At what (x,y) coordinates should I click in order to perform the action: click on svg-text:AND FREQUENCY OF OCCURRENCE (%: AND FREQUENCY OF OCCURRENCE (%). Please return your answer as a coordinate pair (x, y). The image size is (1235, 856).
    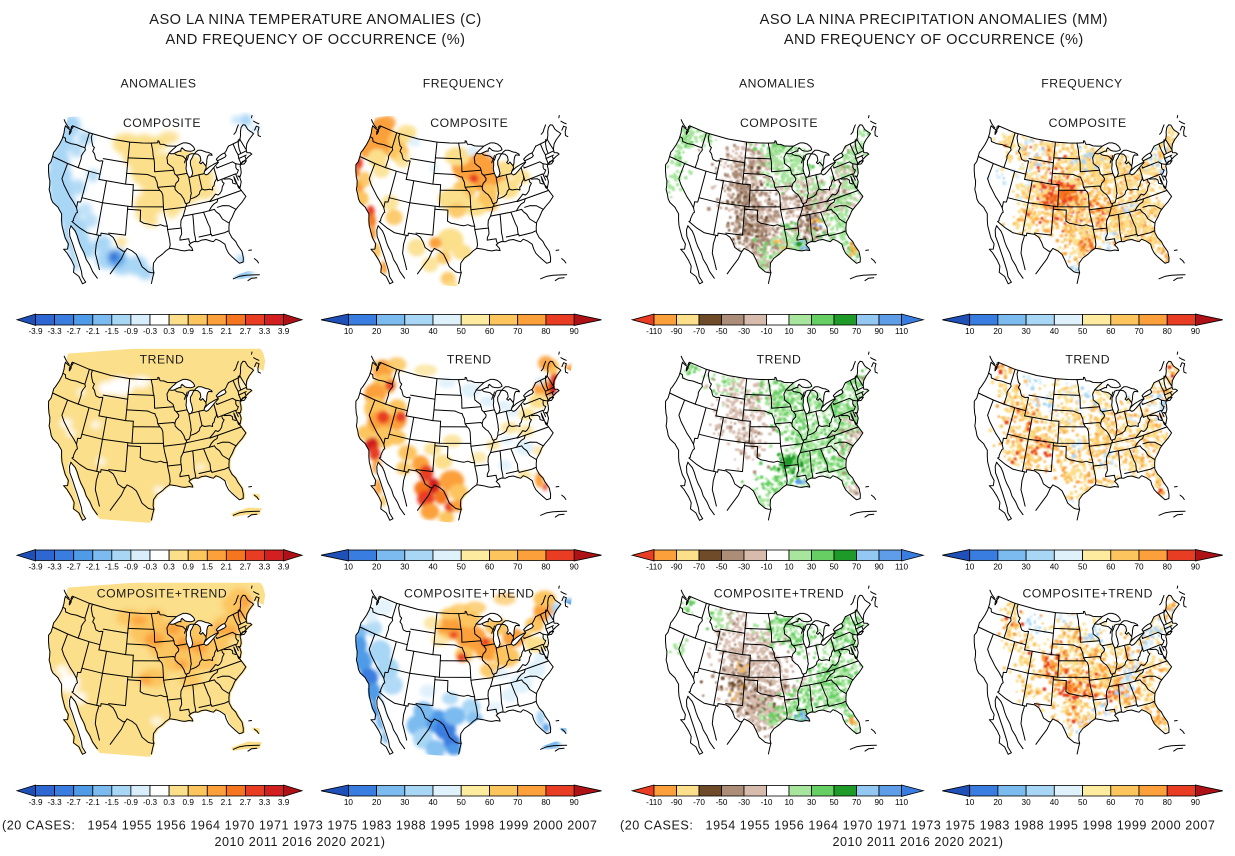
    Looking at the image, I should click on (316, 40).